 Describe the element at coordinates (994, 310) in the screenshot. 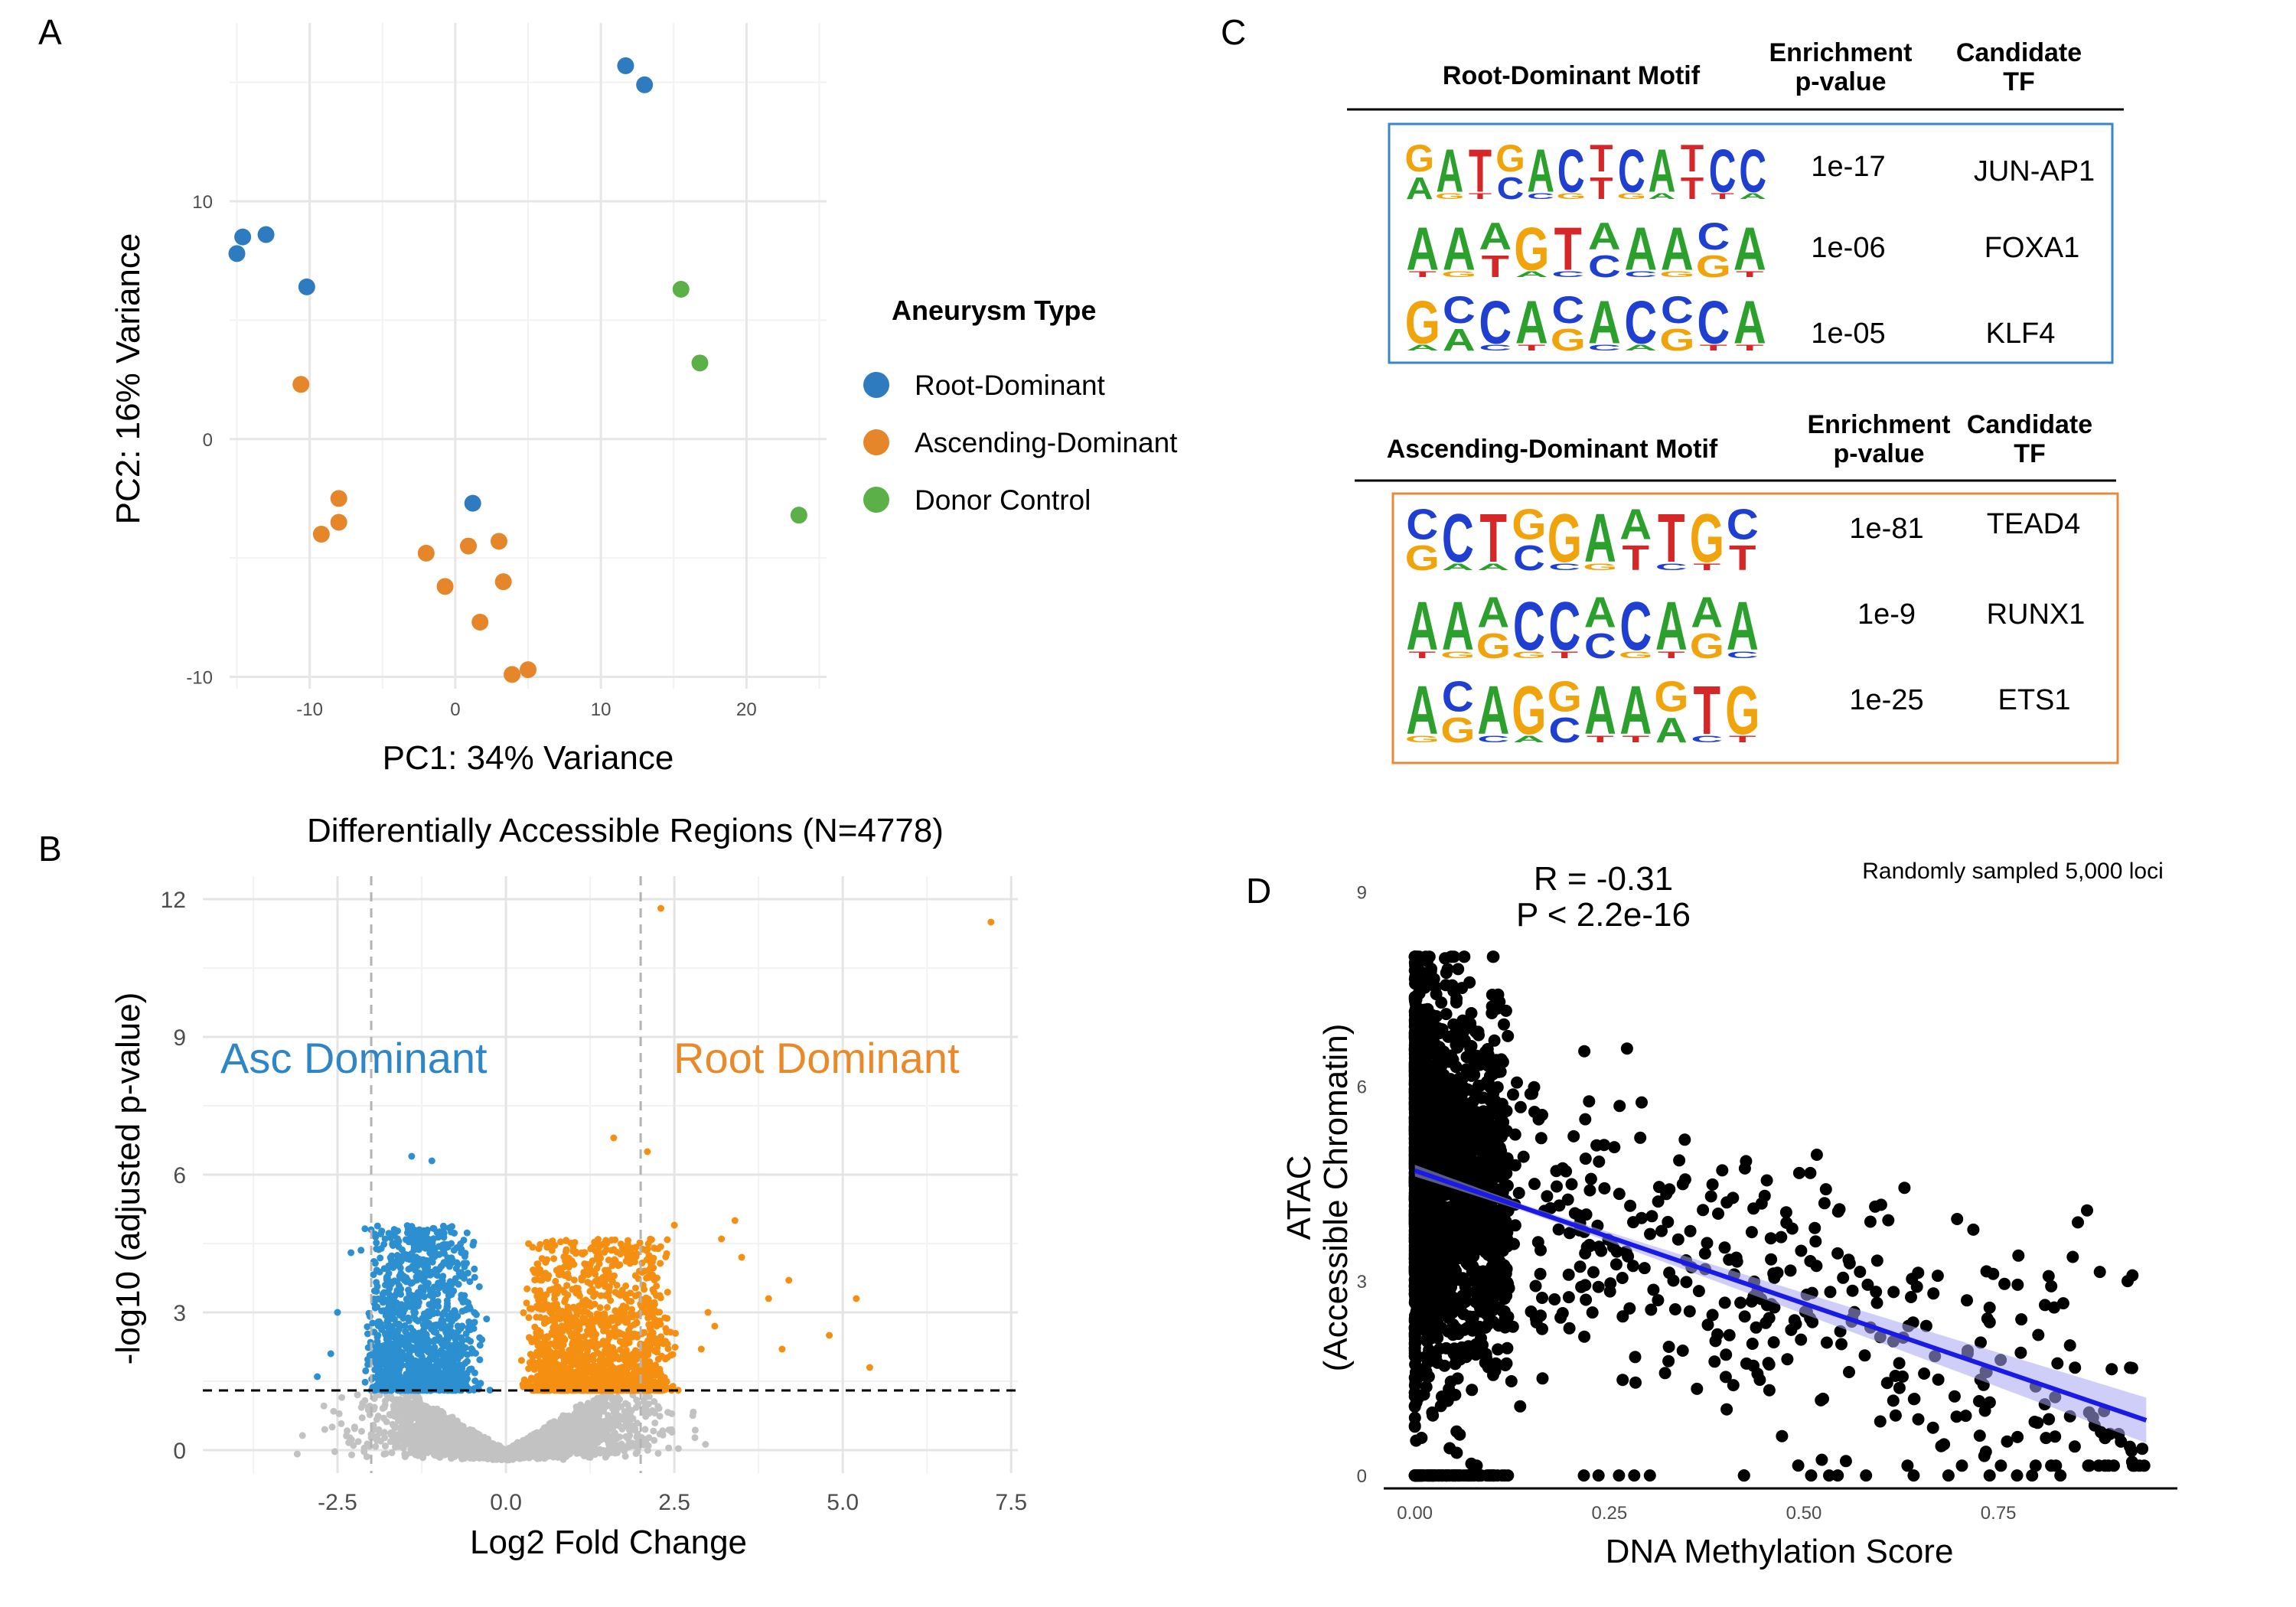

I see `legend-title: Aneurysm Type` at that location.